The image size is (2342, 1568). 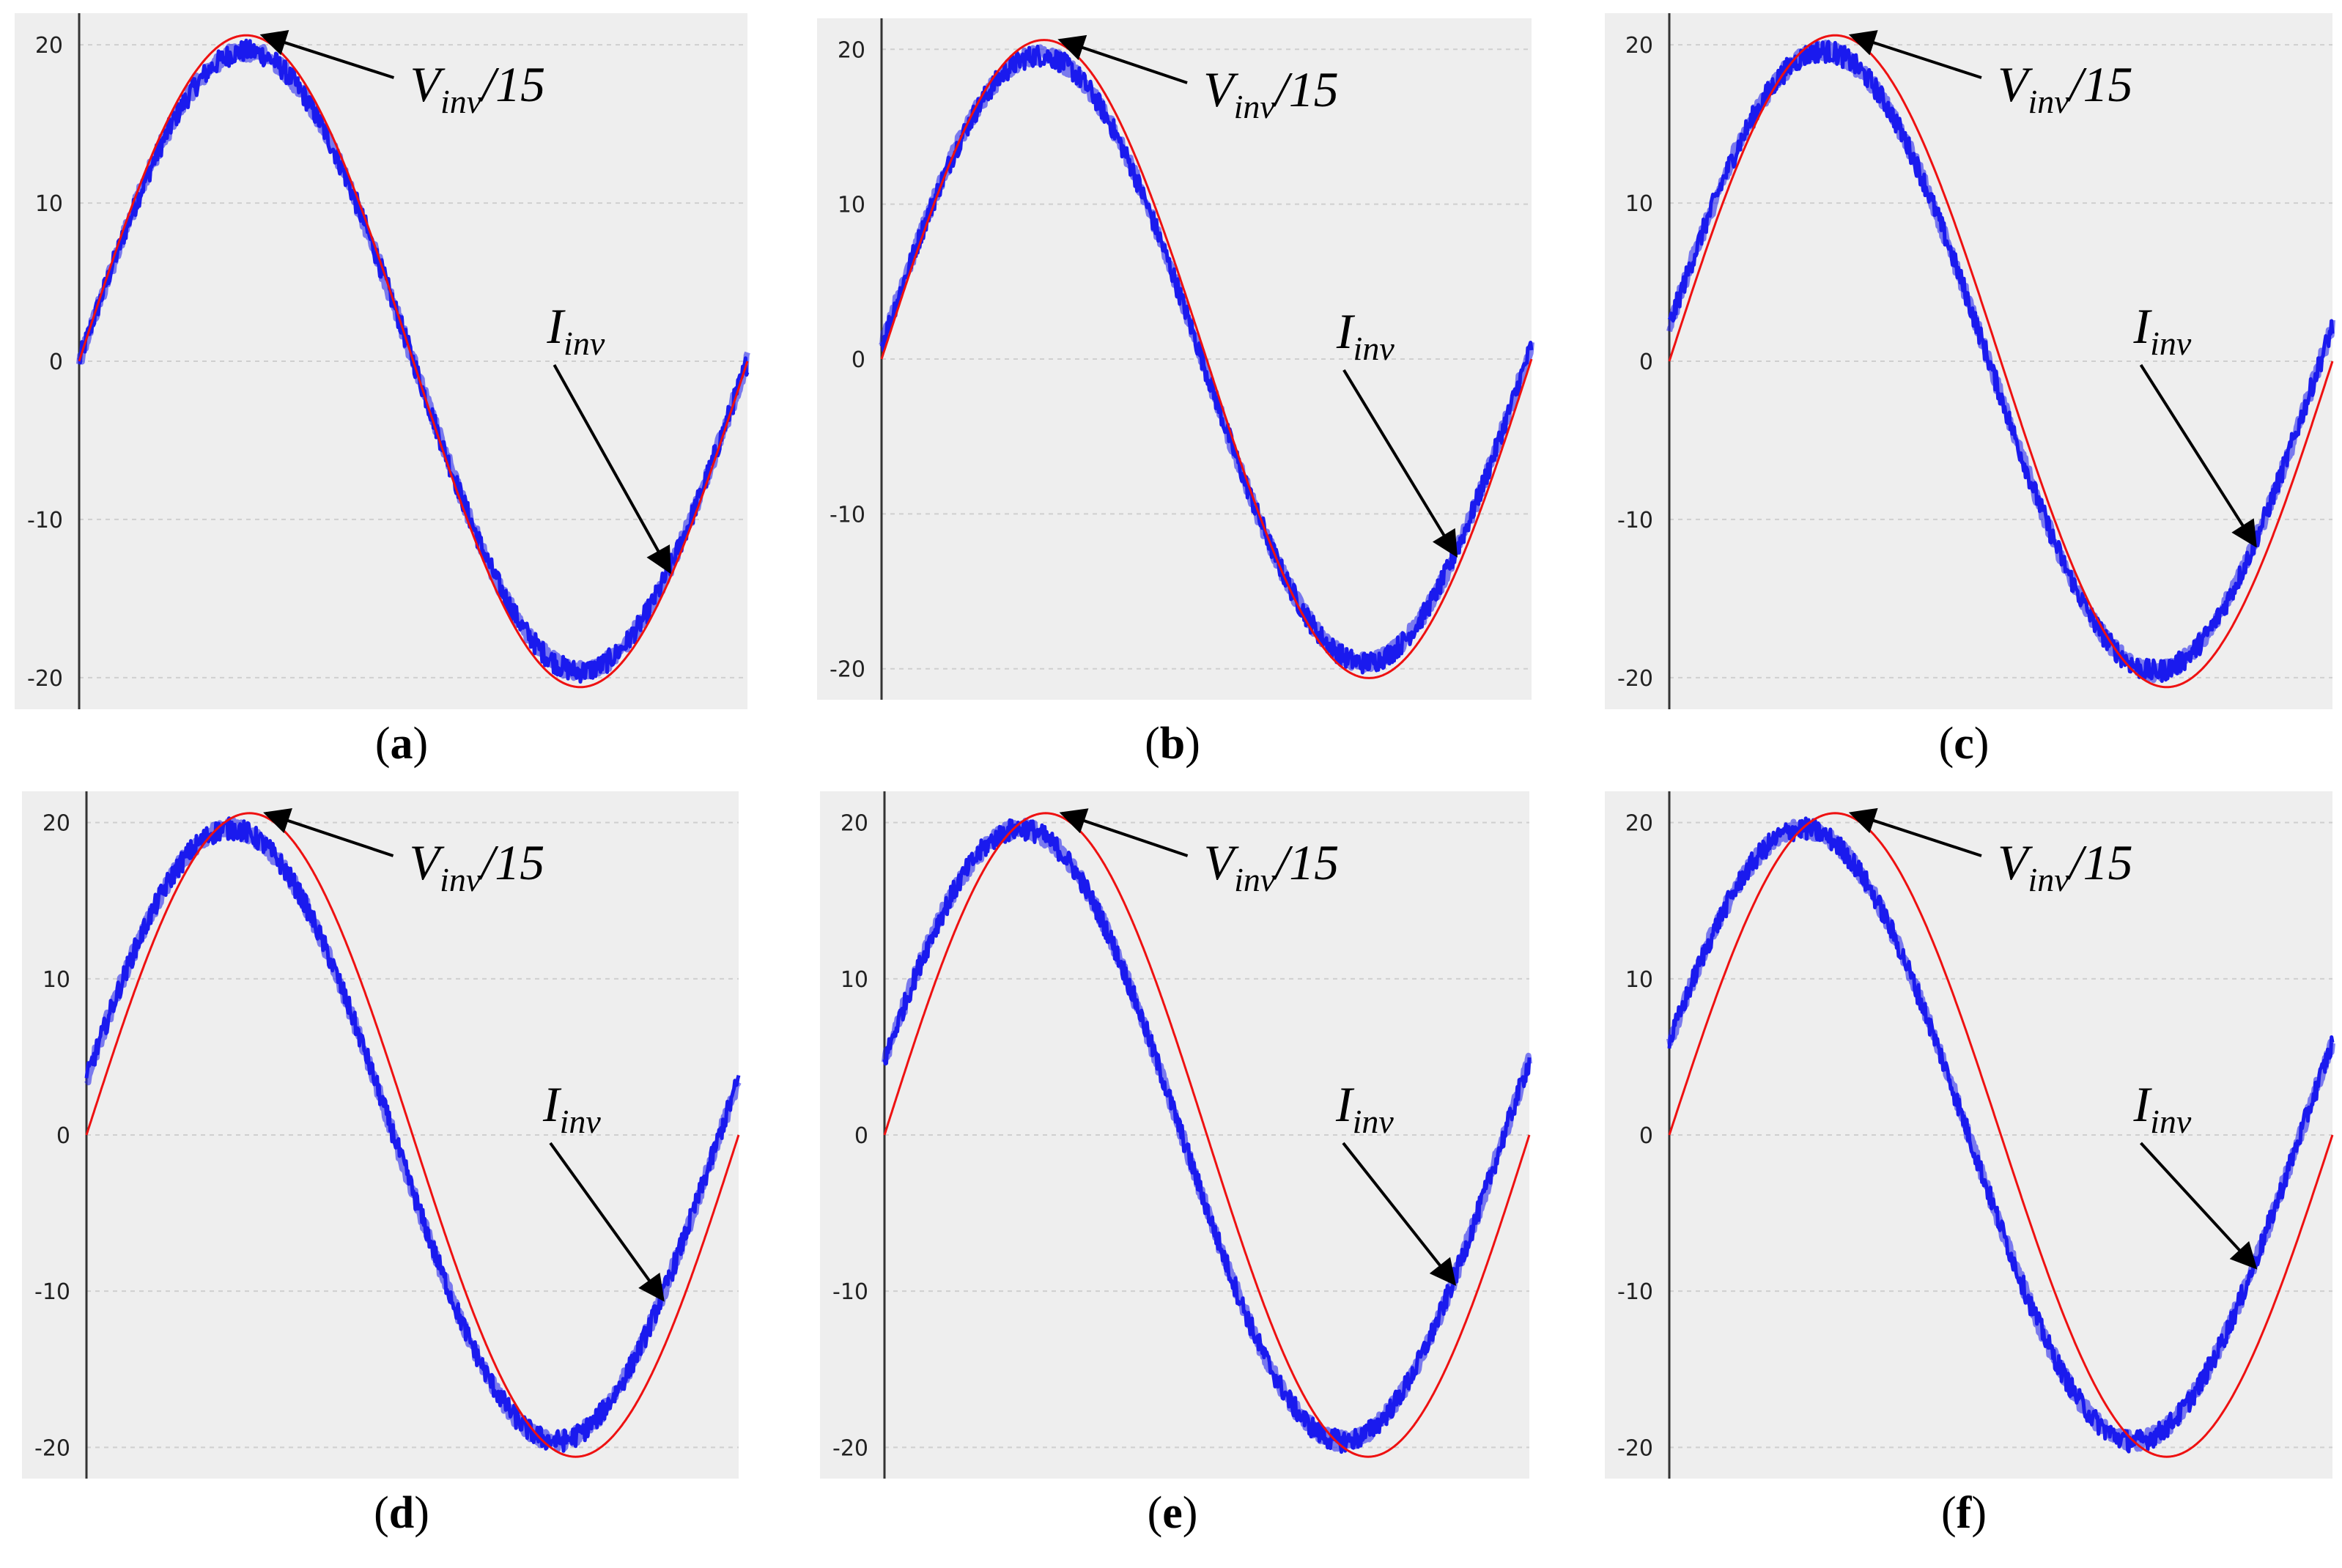 I want to click on panel-label-letter: e, so click(x=1172, y=1513).